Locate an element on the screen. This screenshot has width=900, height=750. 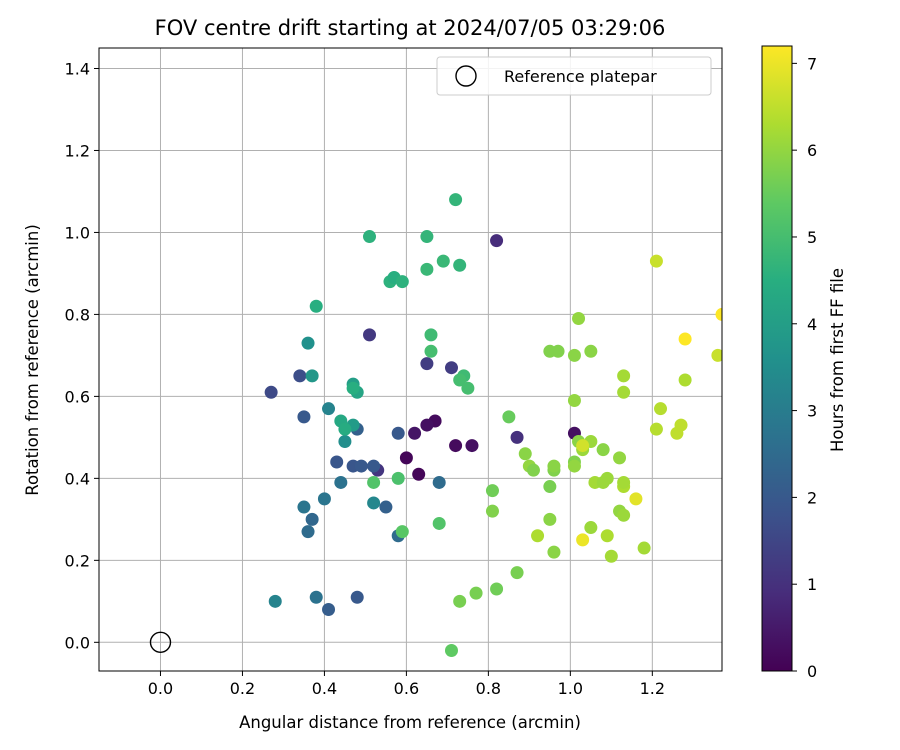
y-tick-label: 0.4 is located at coordinates (77, 478).